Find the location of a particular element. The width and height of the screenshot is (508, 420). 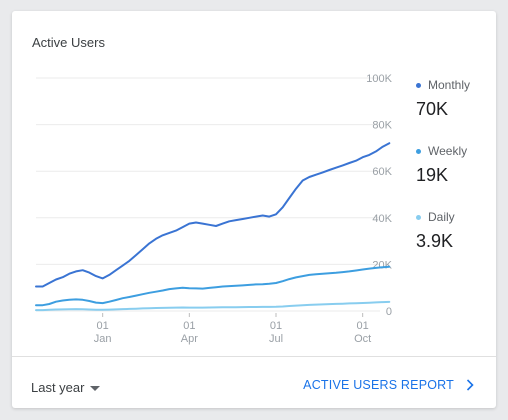

x-tick-month: Jul is located at coordinates (276, 339).